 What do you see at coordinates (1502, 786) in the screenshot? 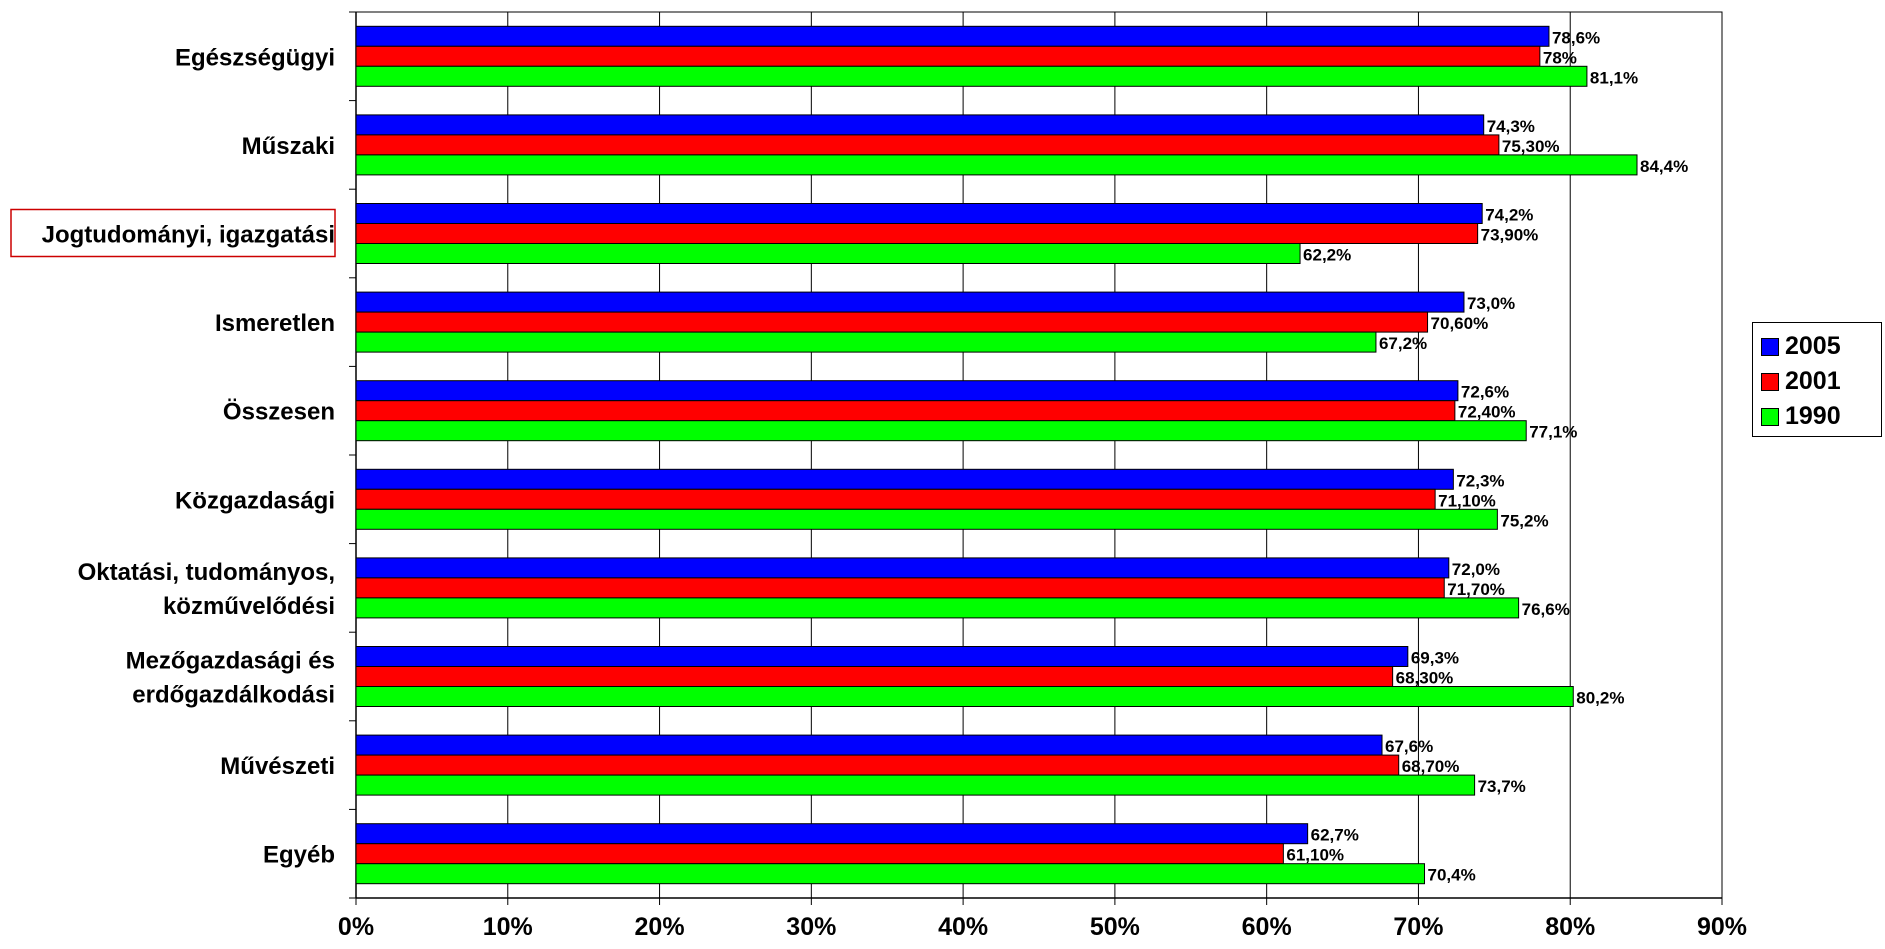
I see `bar-value-label: 73,7%` at bounding box center [1502, 786].